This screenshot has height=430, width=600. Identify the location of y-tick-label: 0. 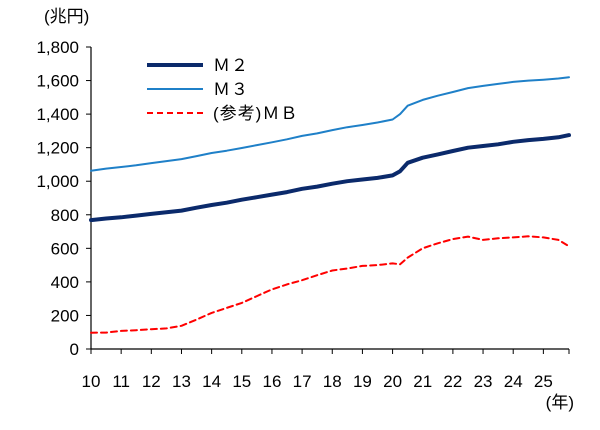
(74, 349).